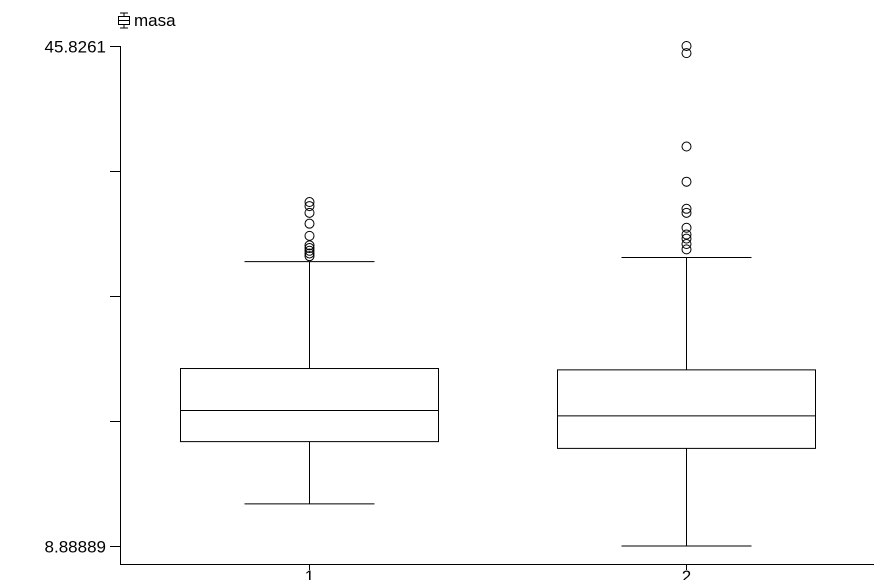 The height and width of the screenshot is (580, 885). I want to click on y-axis-ticks: 8.88889 45.8261, so click(82, 297).